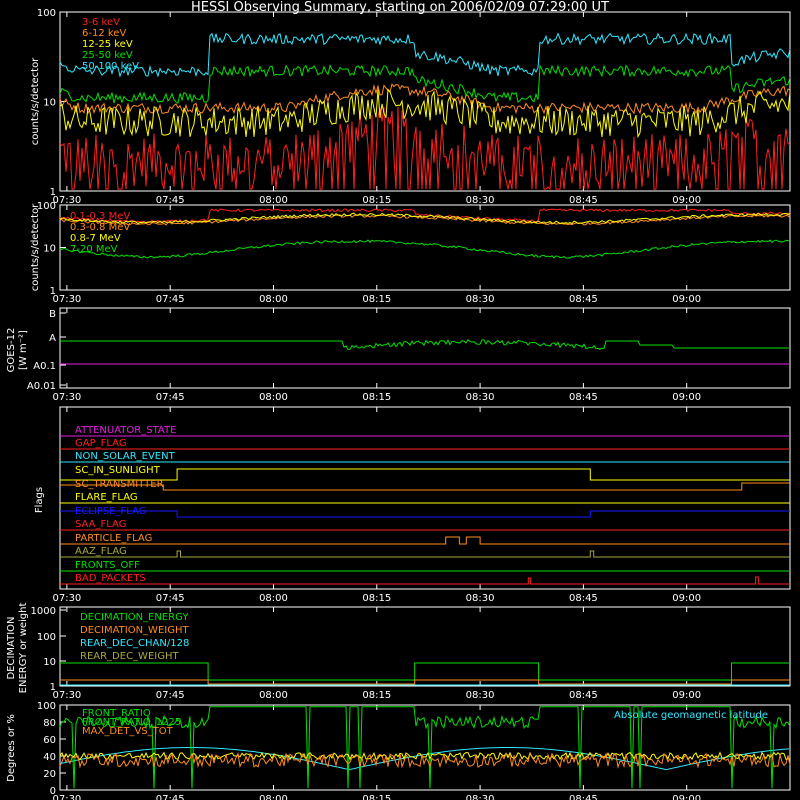 The width and height of the screenshot is (800, 800). Describe the element at coordinates (425, 756) in the screenshot. I see `secondary-ratio-line` at that location.